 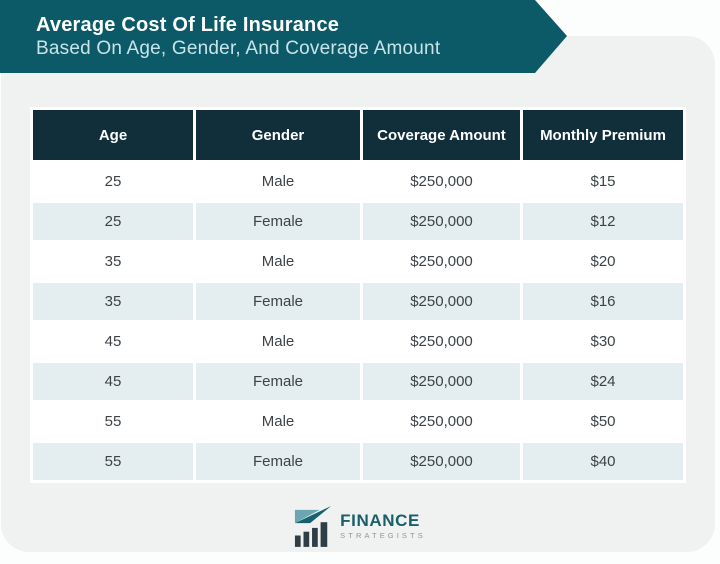 I want to click on column-header-age: Age, so click(x=113, y=135).